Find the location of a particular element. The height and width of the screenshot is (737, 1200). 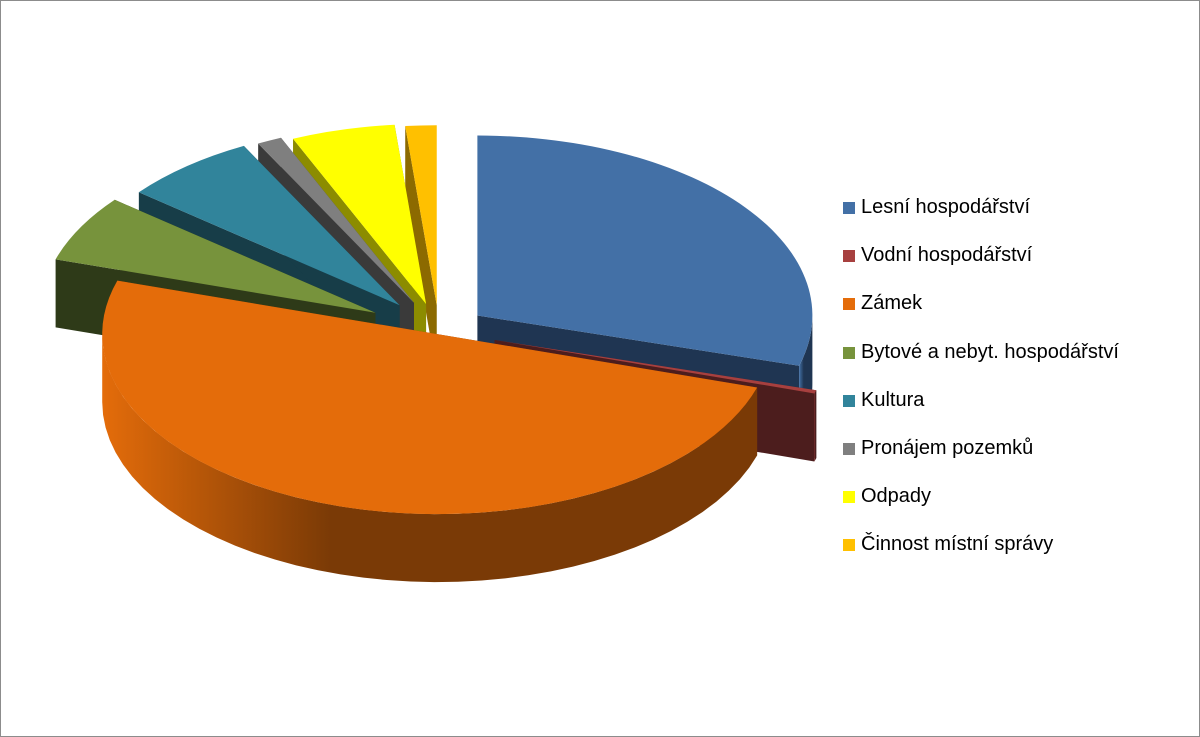

legend-item-lesni-hospodarstvi: Lesní hospodářství is located at coordinates (981, 220).